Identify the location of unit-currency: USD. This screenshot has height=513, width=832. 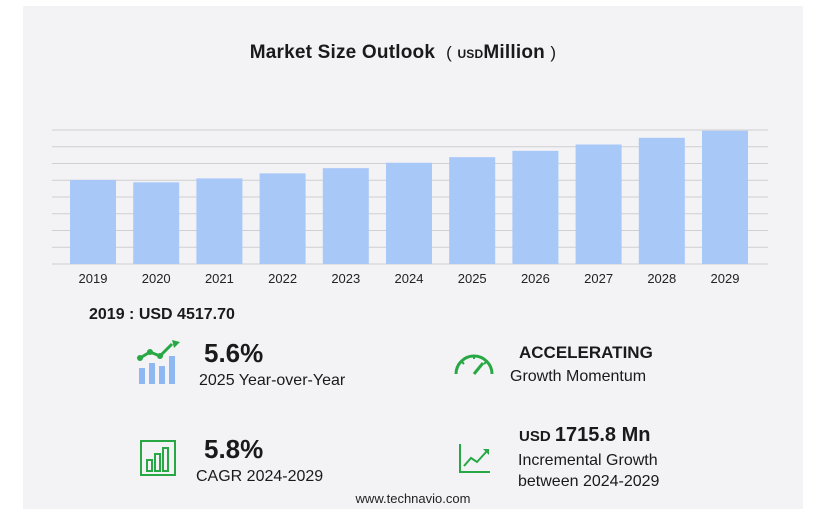
(470, 54).